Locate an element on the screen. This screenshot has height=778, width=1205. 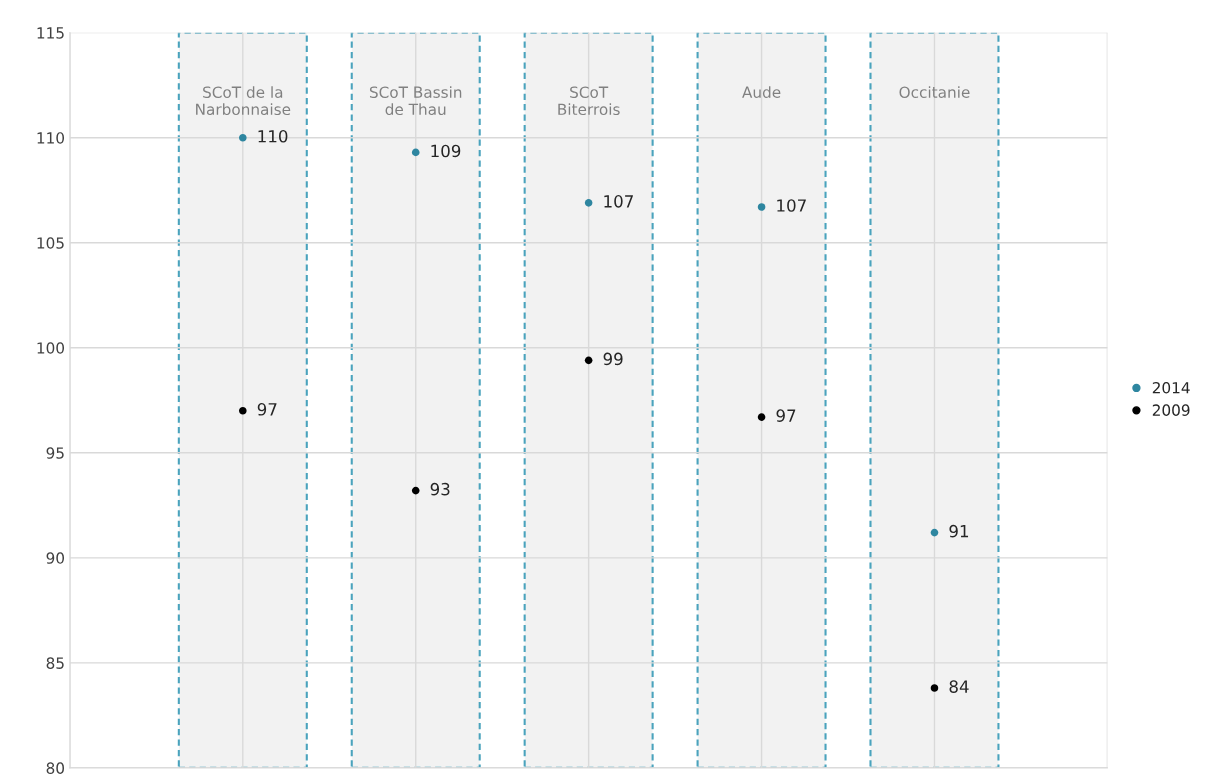
y-tick-label: 115 is located at coordinates (50, 33).